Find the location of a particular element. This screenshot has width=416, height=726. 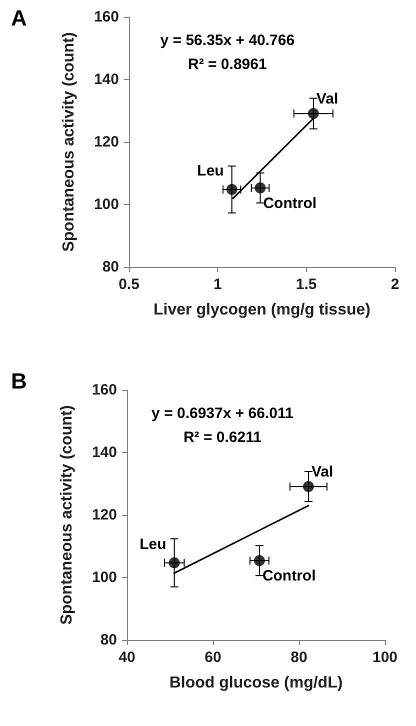

chart-title: B is located at coordinates (19, 381).